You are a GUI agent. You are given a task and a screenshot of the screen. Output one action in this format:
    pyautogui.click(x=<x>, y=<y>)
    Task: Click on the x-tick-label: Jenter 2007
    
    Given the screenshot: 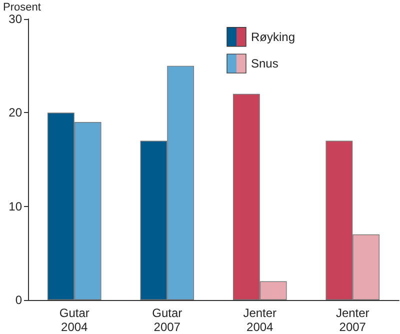 What is the action you would take?
    pyautogui.click(x=353, y=320)
    